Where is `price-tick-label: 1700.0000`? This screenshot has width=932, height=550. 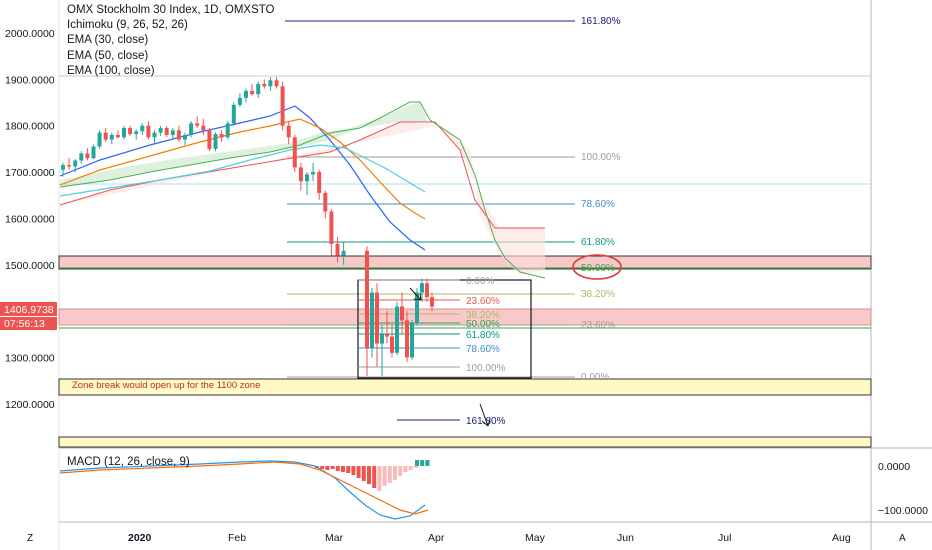
price-tick-label: 1700.0000 is located at coordinates (30, 173).